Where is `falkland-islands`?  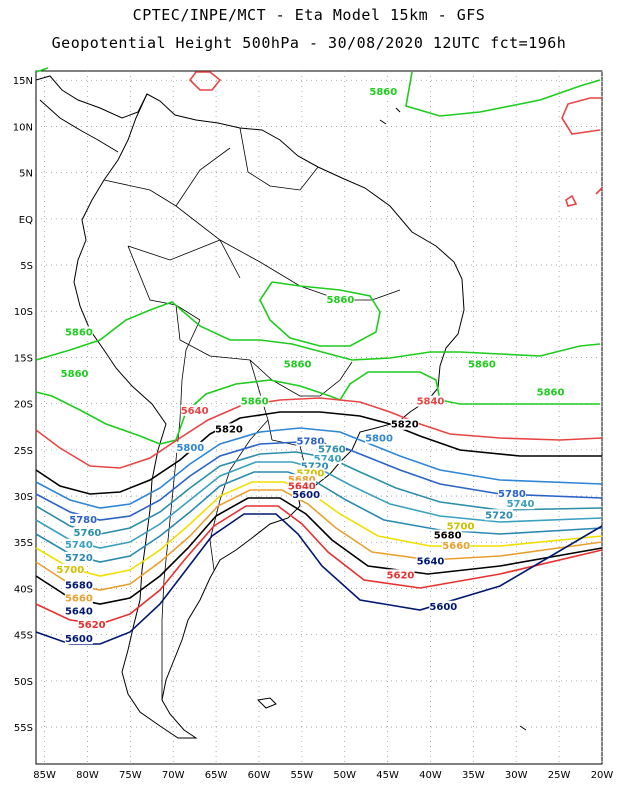 falkland-islands is located at coordinates (266, 703).